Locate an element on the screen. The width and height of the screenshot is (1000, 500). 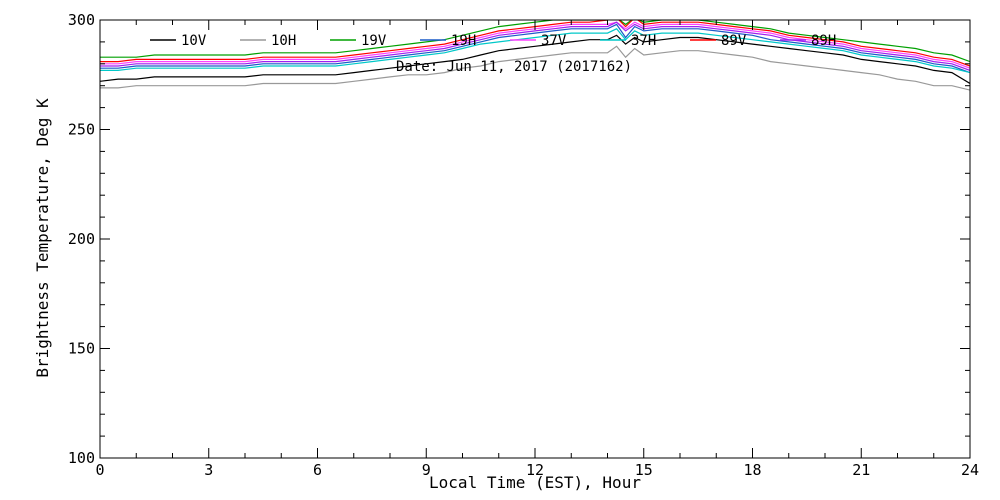
series-line-19V is located at coordinates (535, 41).